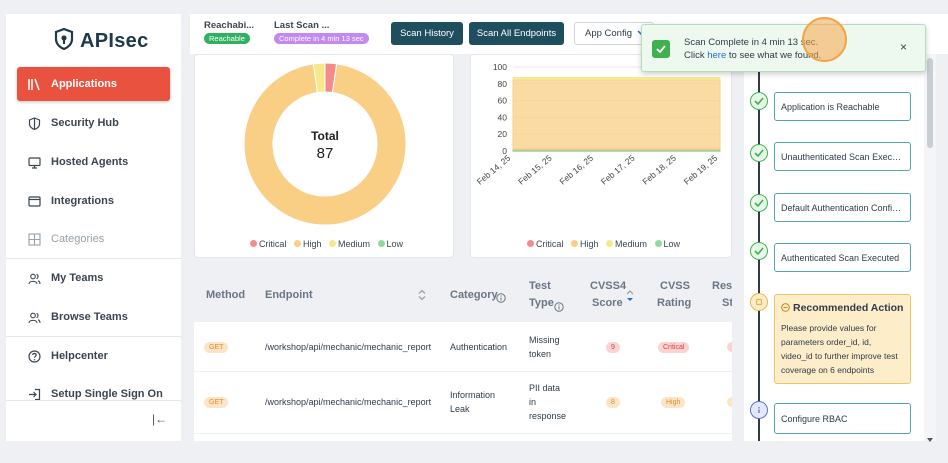 This screenshot has height=463, width=948. What do you see at coordinates (540, 286) in the screenshot?
I see `header-test-type-line1: Test` at bounding box center [540, 286].